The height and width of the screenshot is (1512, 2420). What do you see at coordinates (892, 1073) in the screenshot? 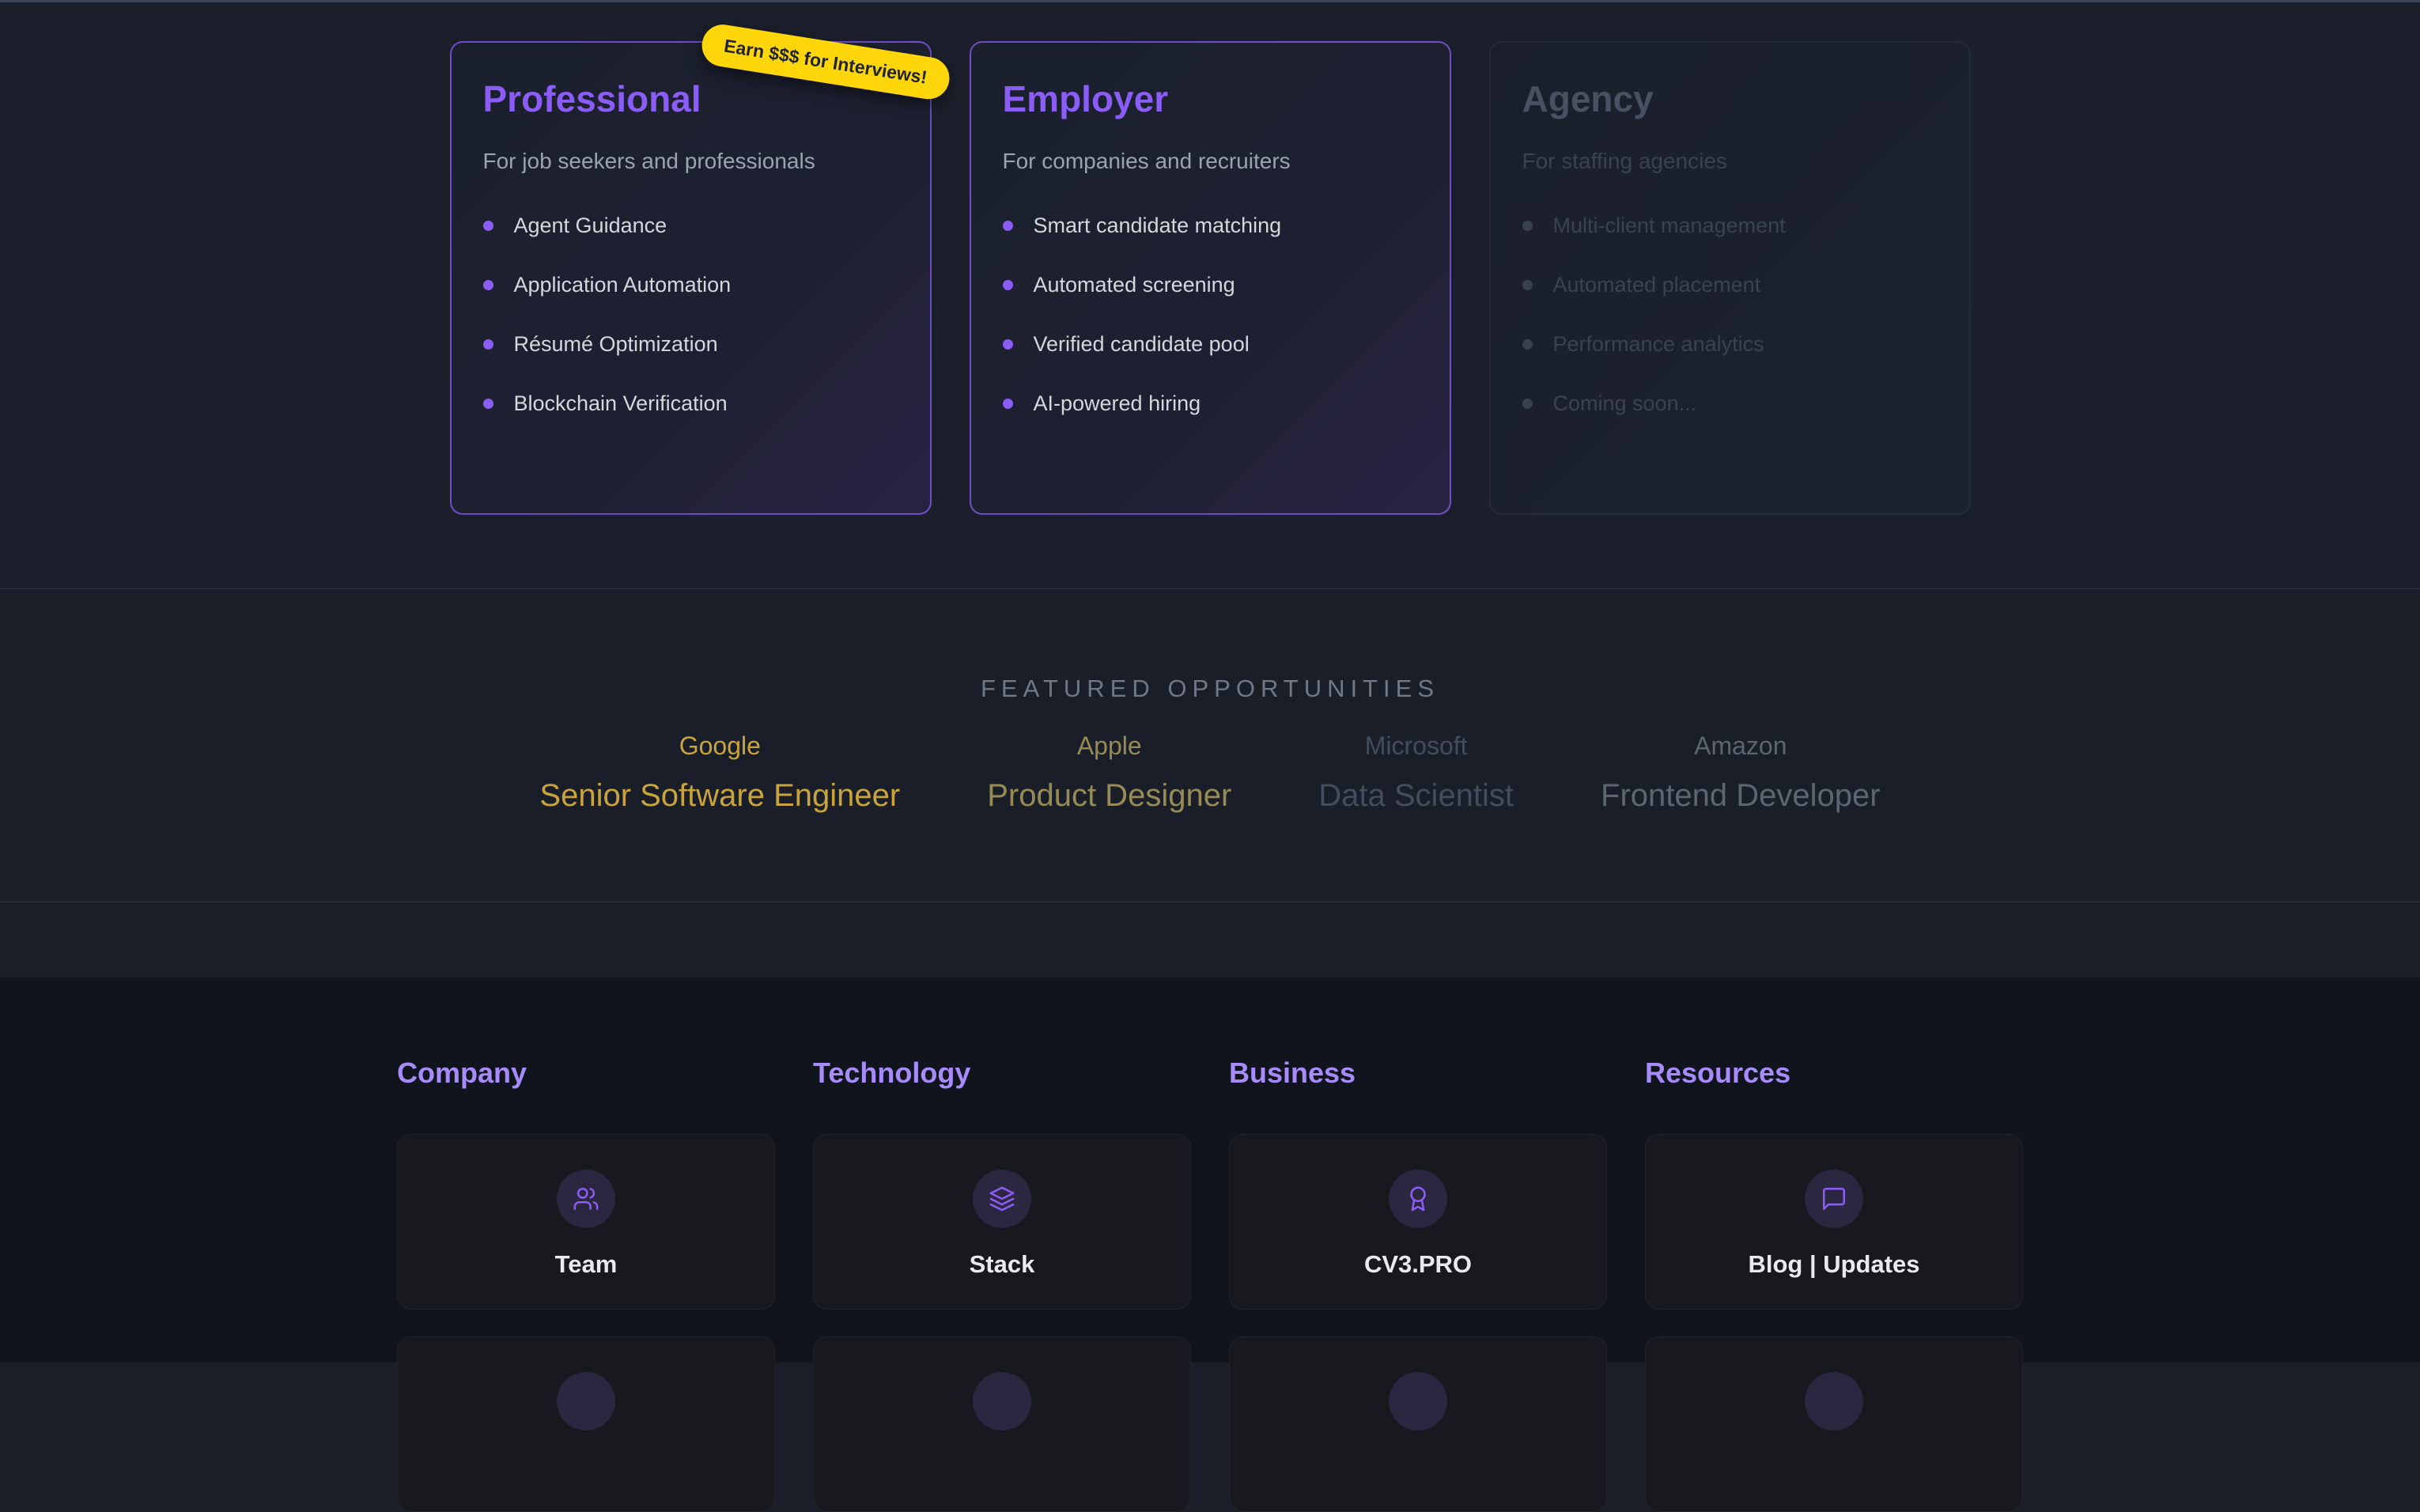
I see `footer-column-heading: Technology` at bounding box center [892, 1073].